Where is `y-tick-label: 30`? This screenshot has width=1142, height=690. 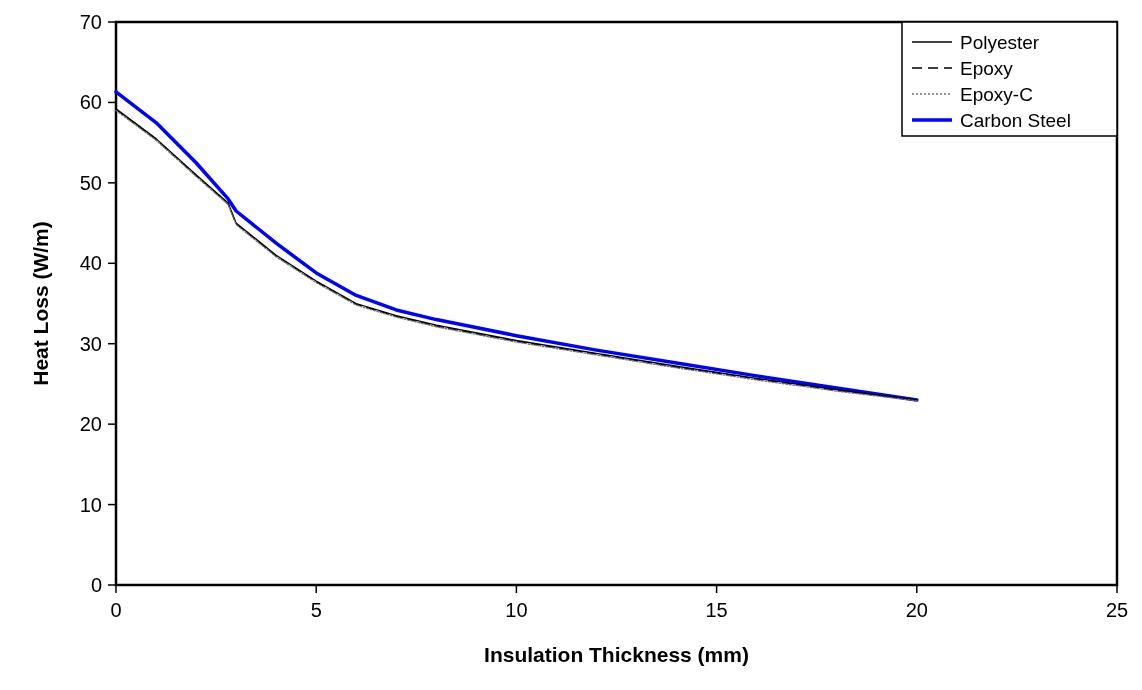 y-tick-label: 30 is located at coordinates (90, 343).